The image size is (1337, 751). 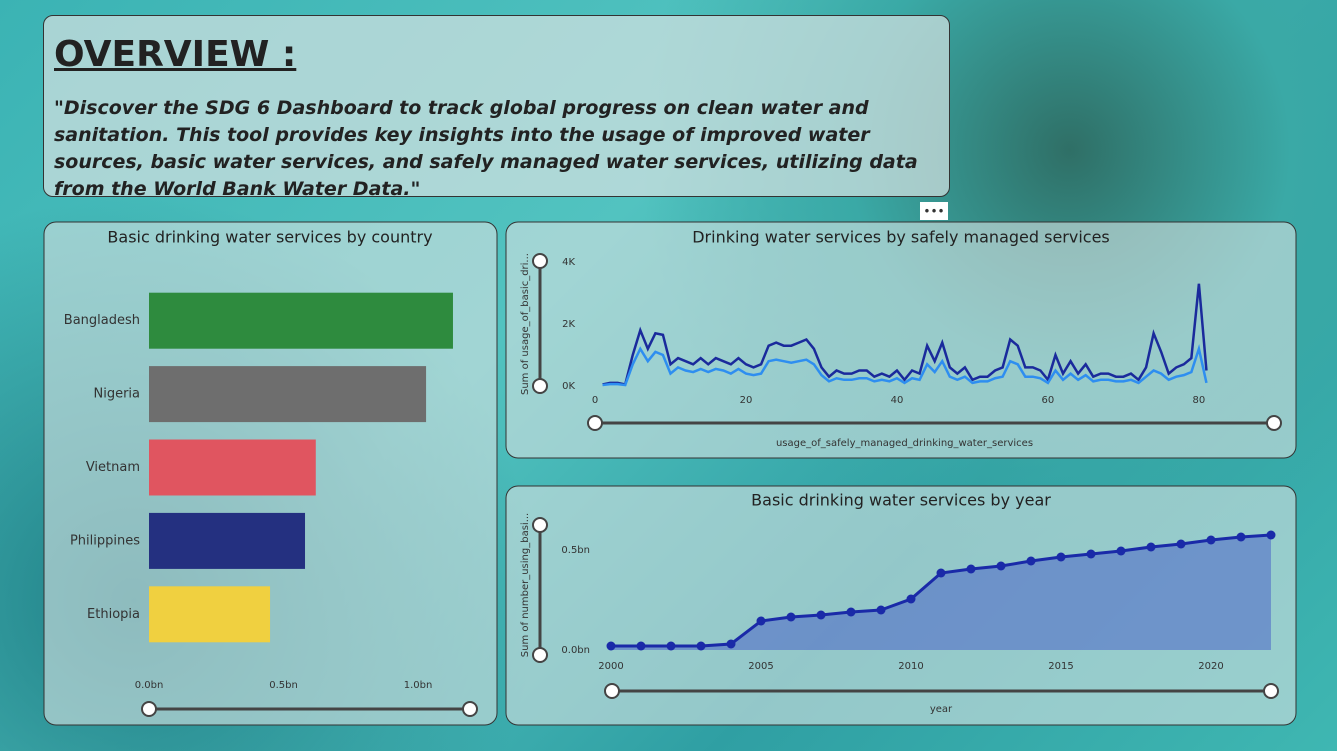 I want to click on chart-title: Basic drinking water services by year, so click(x=901, y=500).